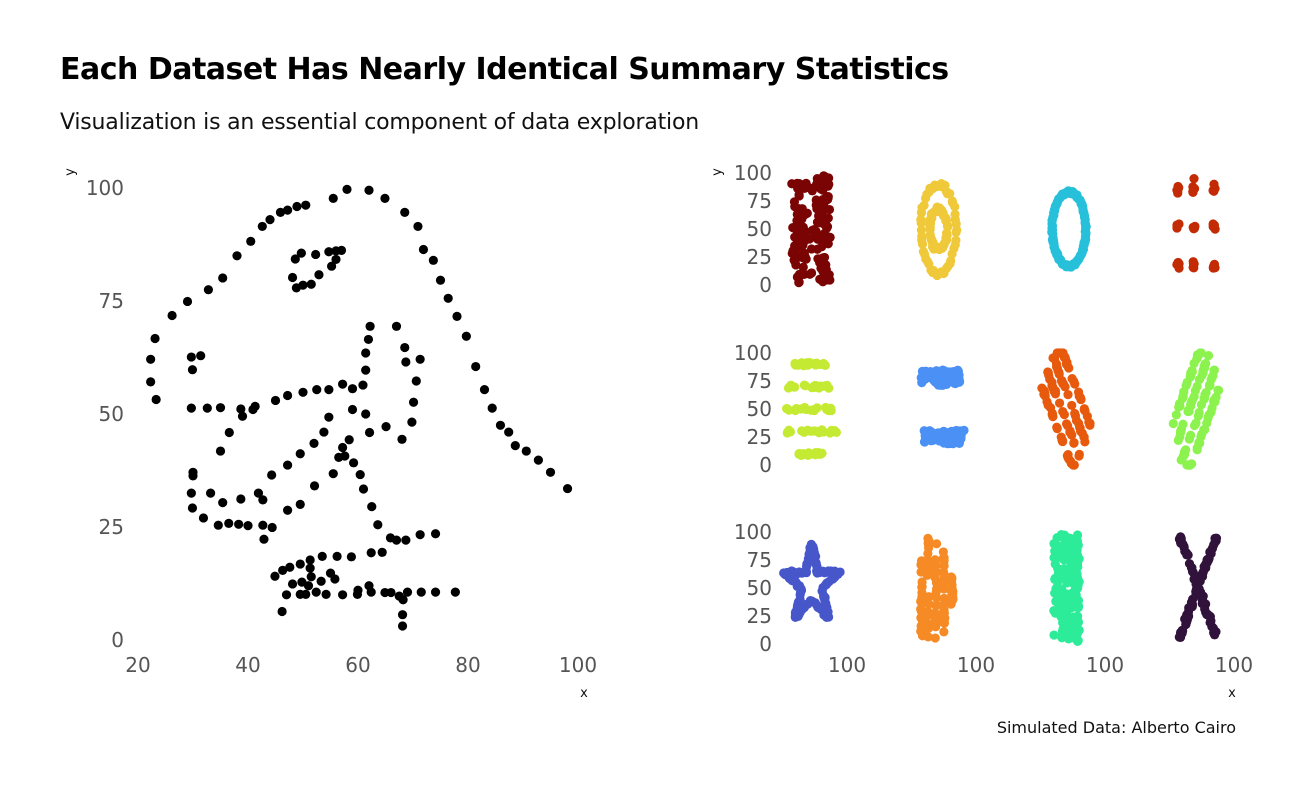 The height and width of the screenshot is (800, 1296). Describe the element at coordinates (942, 407) in the screenshot. I see `panel-high-lines` at that location.